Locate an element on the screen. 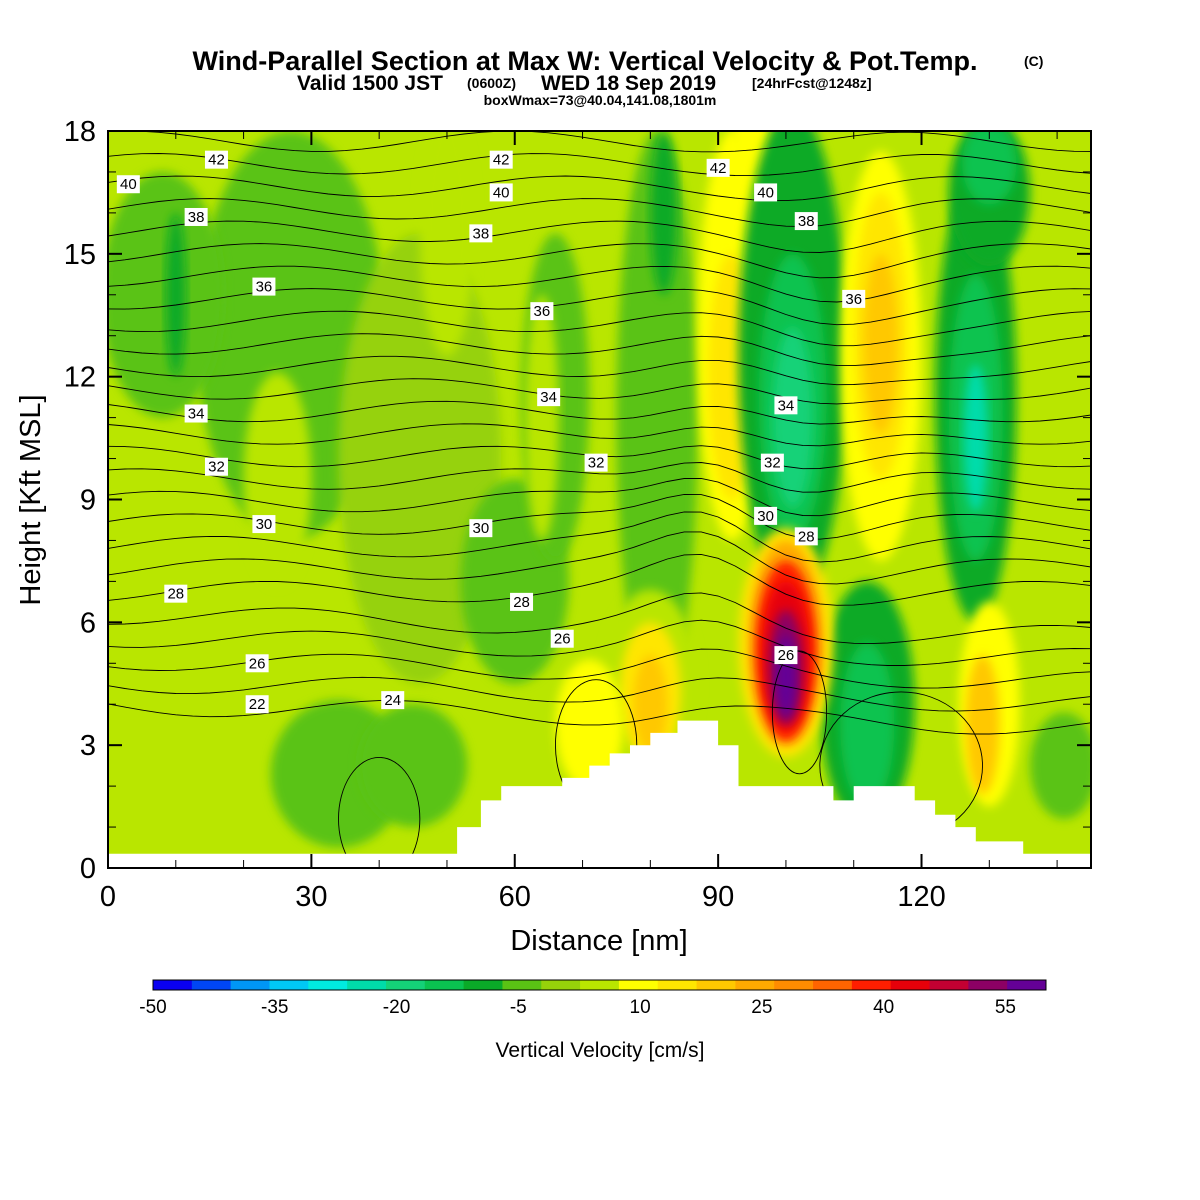 This screenshot has height=1200, width=1200. contour-label: 28 is located at coordinates (522, 601).